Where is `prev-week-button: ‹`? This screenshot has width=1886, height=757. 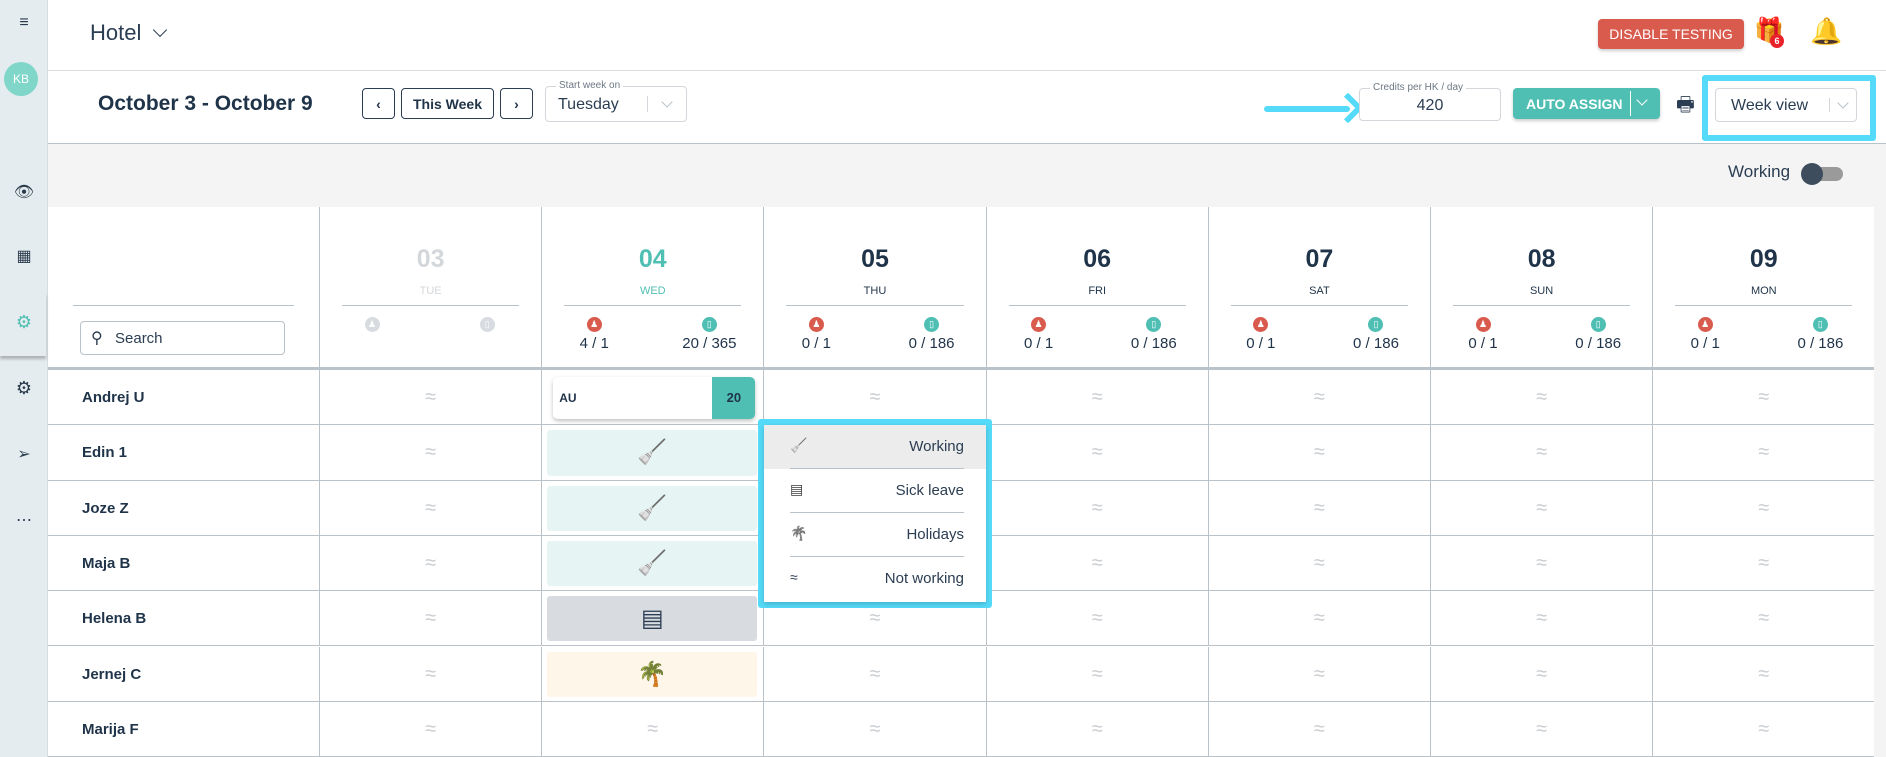
prev-week-button: ‹ is located at coordinates (378, 103).